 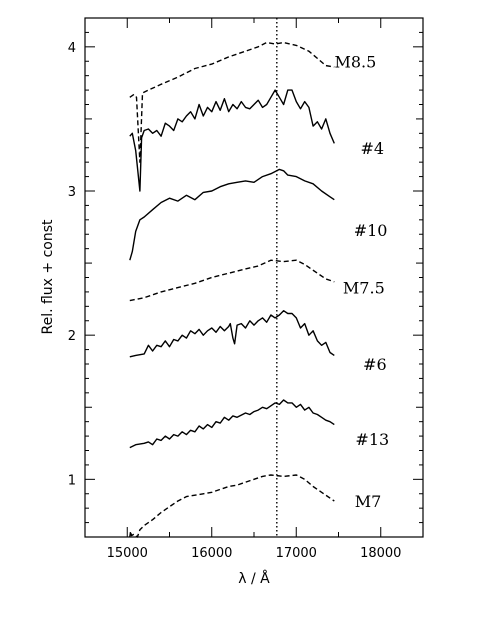 I want to click on series-label-2: #10, so click(x=371, y=230).